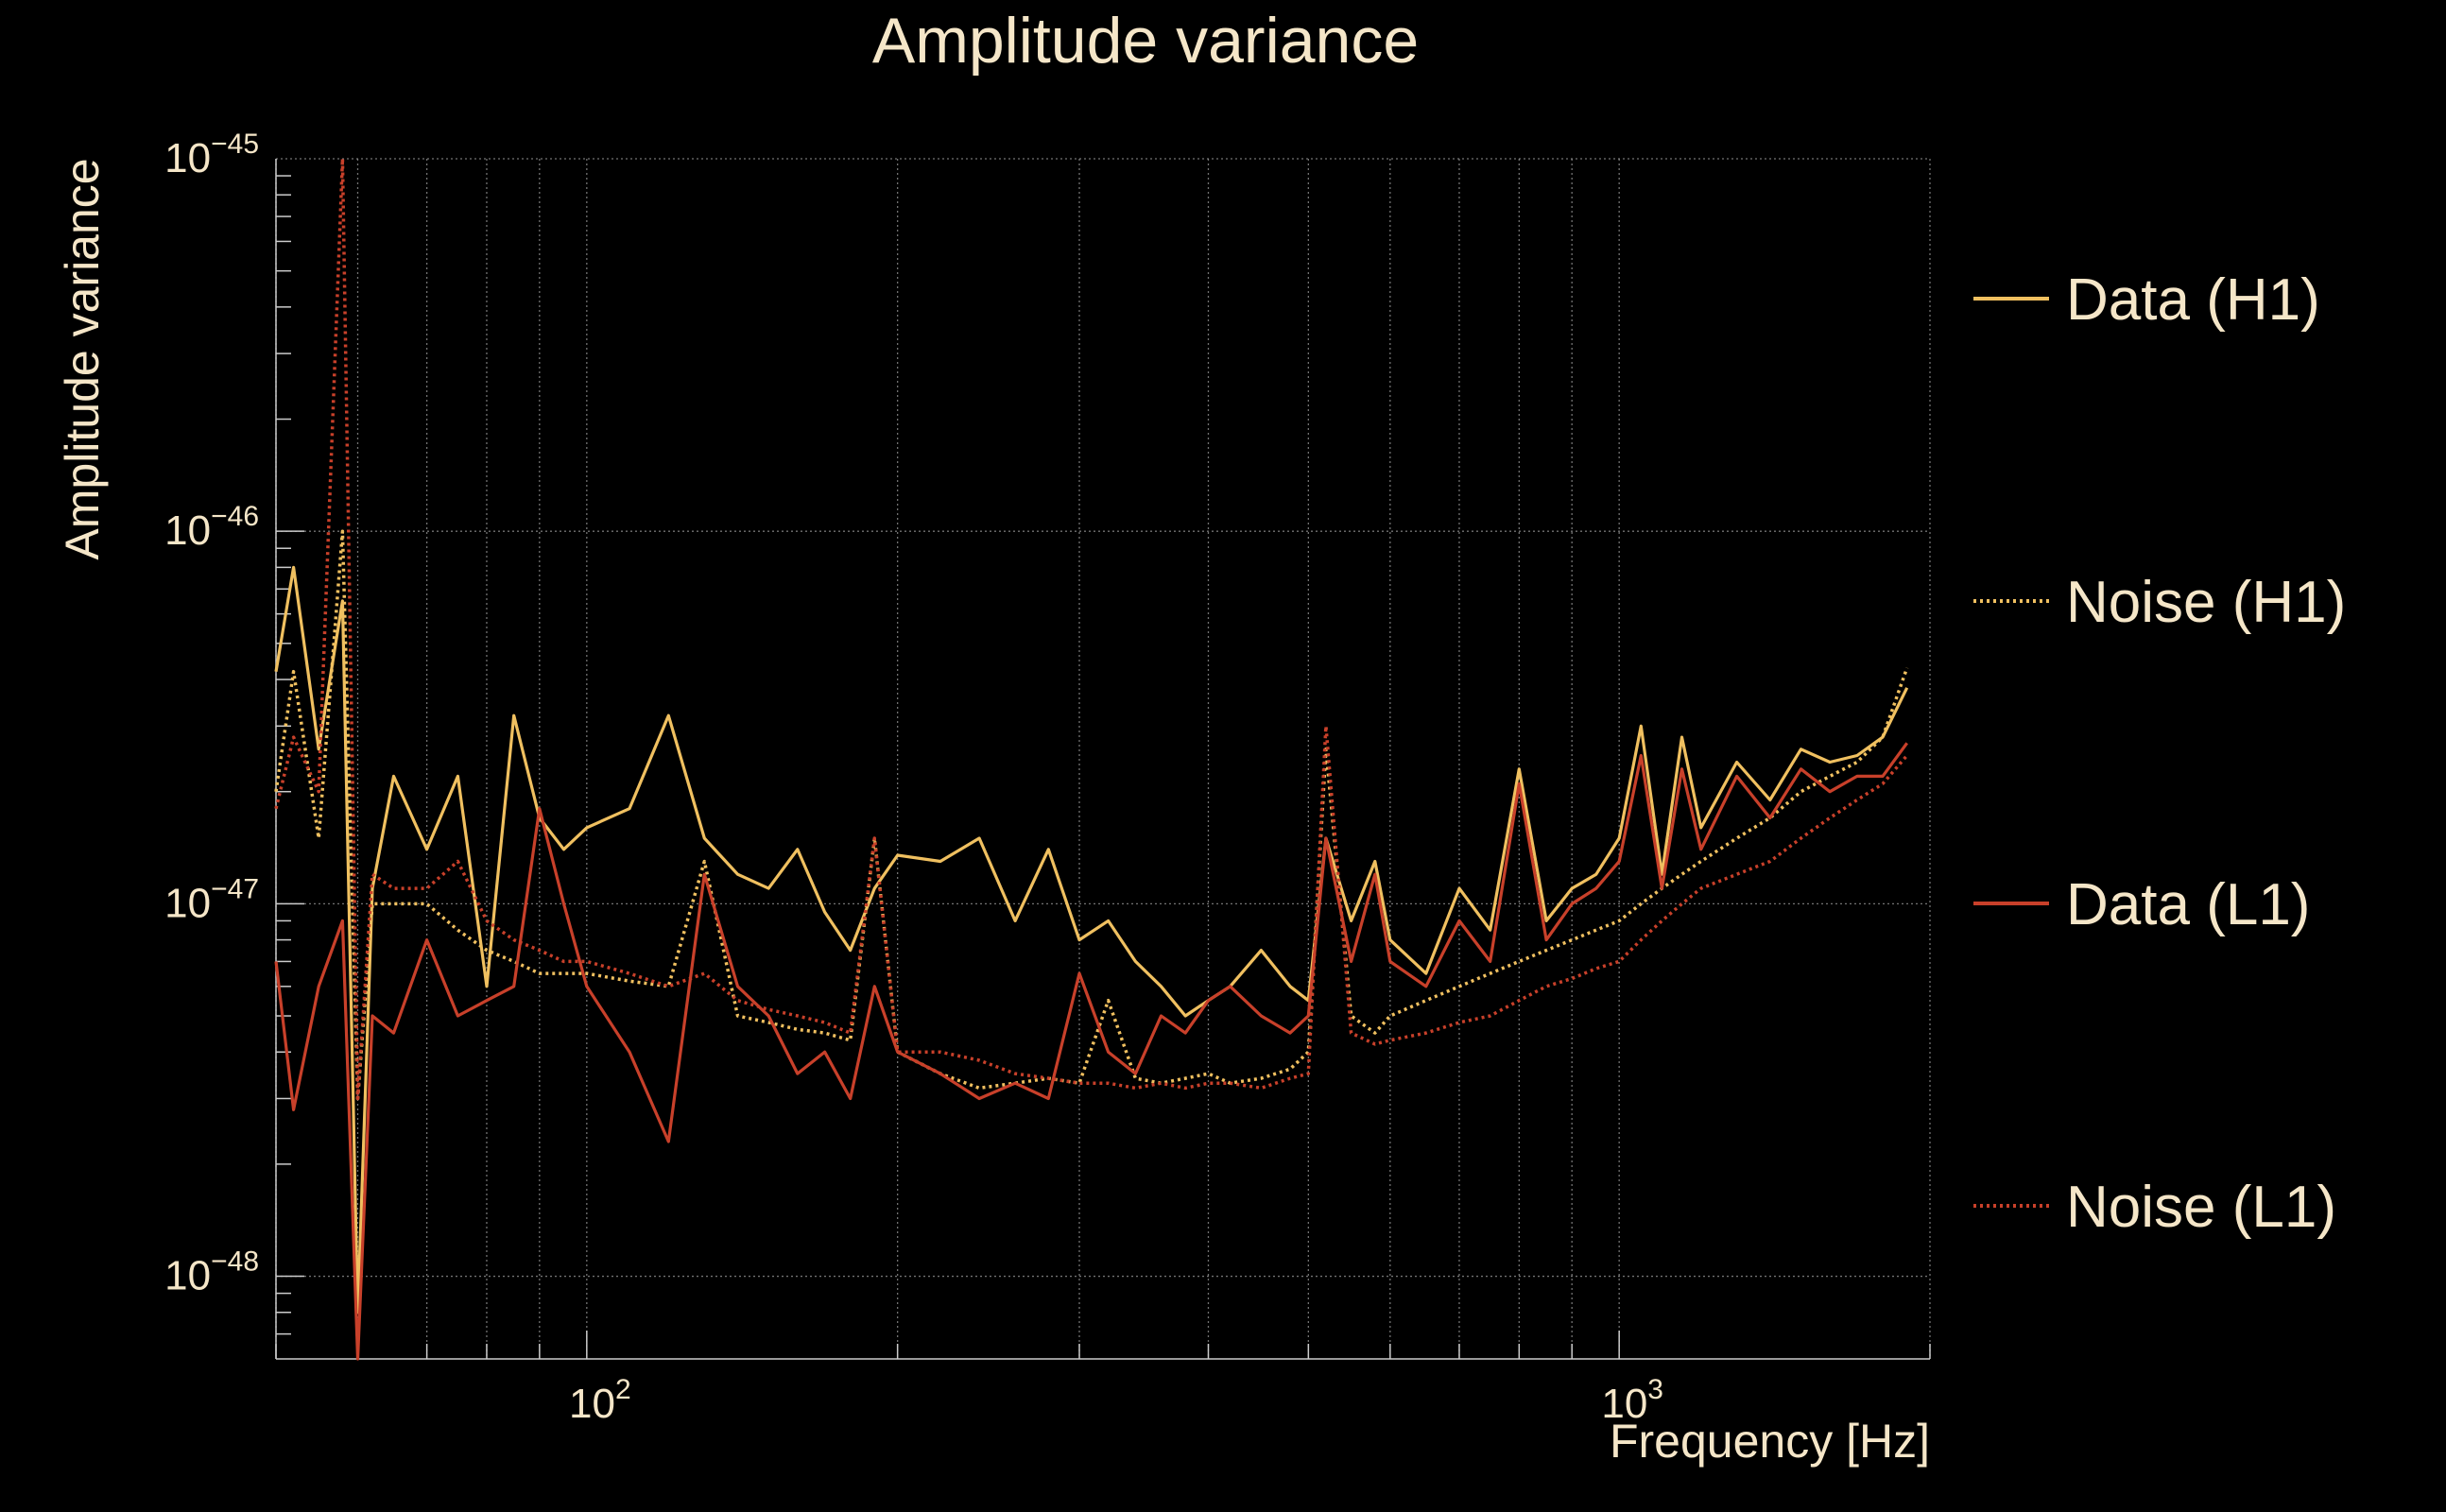 This screenshot has width=2446, height=1512. I want to click on y-axis-label: Amplitude variance, so click(82, 358).